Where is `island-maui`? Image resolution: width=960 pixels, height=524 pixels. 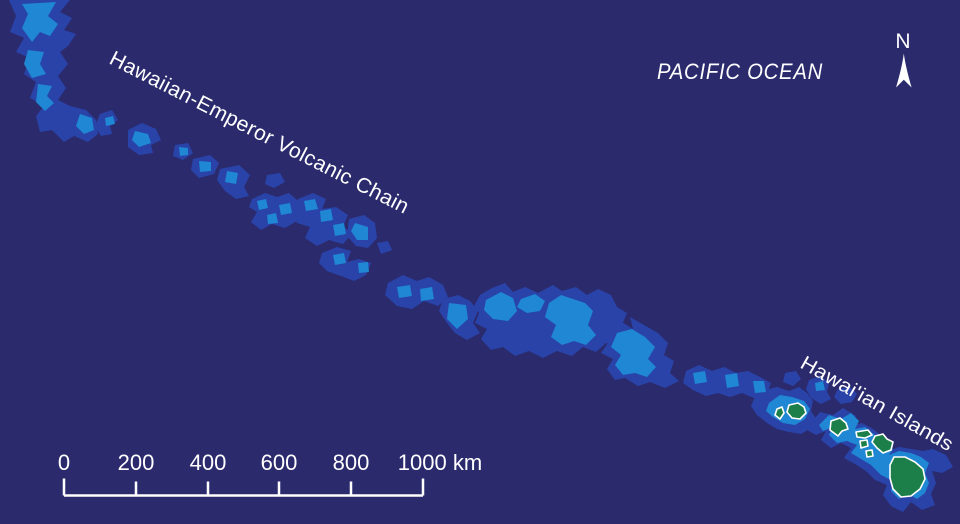 island-maui is located at coordinates (882, 443).